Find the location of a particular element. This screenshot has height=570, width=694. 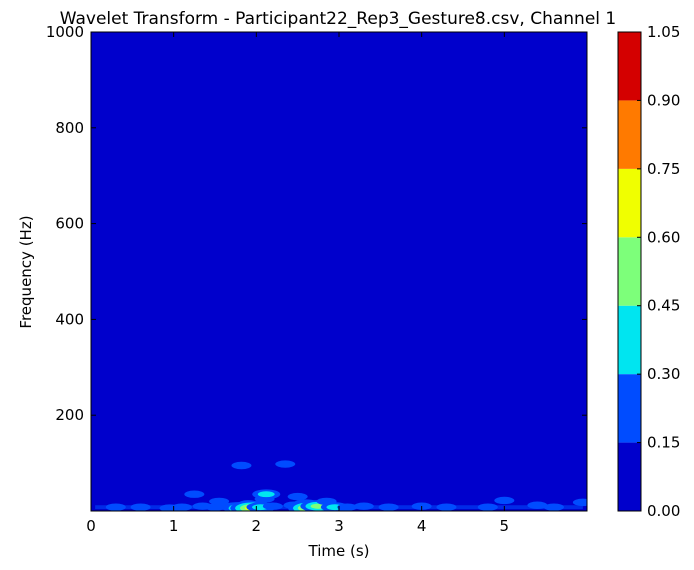

y-tick-label: 1000 is located at coordinates (65, 32).